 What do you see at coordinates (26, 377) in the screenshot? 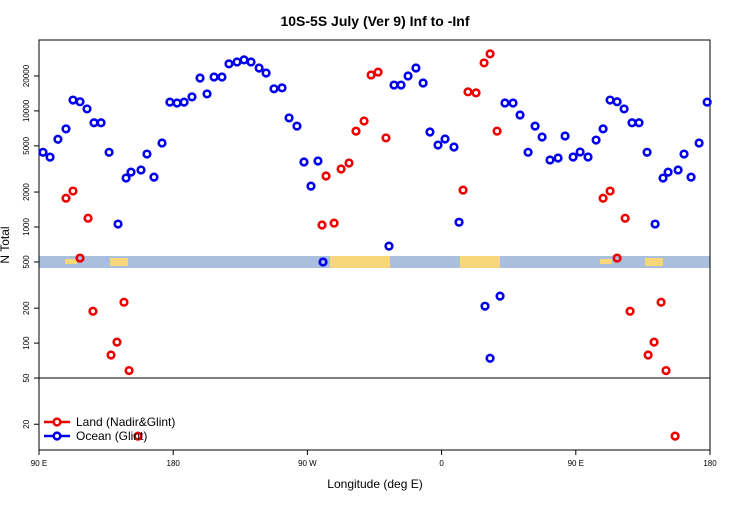
I see `y-tick-label: 50` at bounding box center [26, 377].